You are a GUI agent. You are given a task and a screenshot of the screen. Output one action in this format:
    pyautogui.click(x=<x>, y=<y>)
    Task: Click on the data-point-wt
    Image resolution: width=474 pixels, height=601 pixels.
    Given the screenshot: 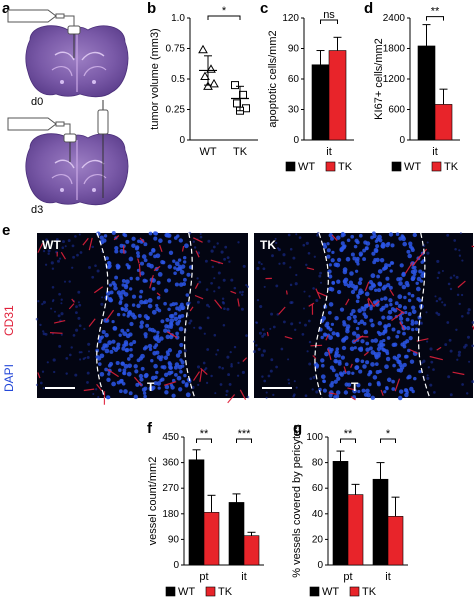 What is the action you would take?
    pyautogui.click(x=208, y=85)
    